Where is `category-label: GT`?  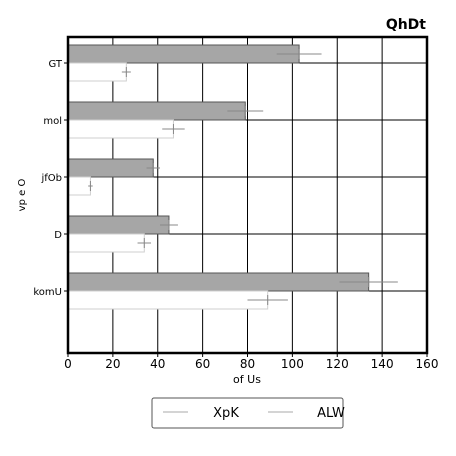
category-label: GT is located at coordinates (55, 64).